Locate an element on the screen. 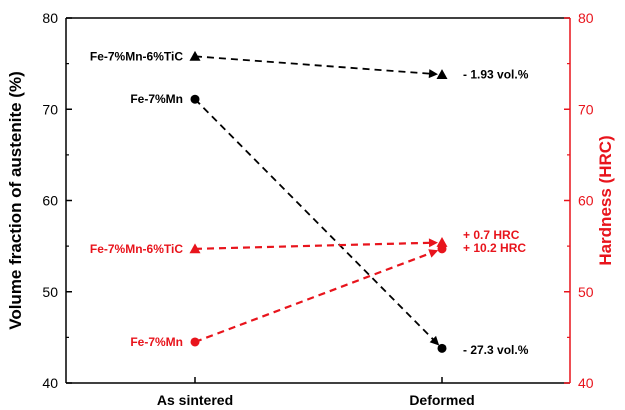 This screenshot has width=625, height=410. change-annotation: - 1.93 vol.% is located at coordinates (496, 75).